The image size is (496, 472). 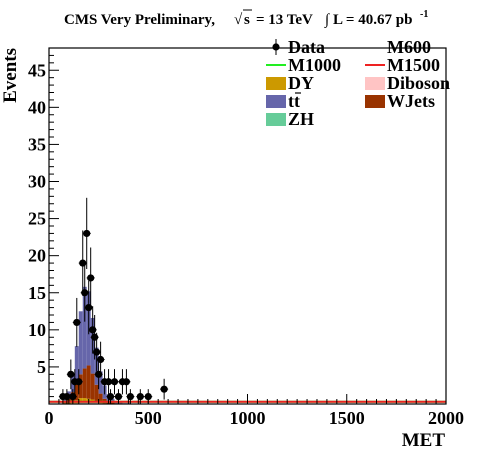 What do you see at coordinates (301, 119) in the screenshot?
I see `legend-label-ZH: ZH` at bounding box center [301, 119].